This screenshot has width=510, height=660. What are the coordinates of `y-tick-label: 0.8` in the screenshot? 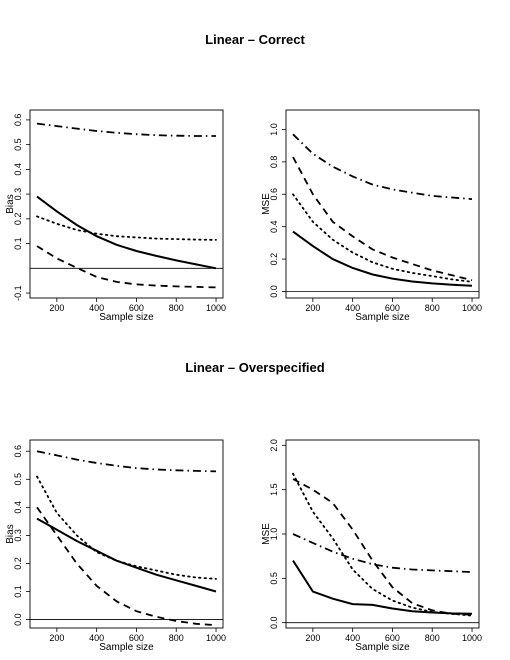 It's located at (274, 162).